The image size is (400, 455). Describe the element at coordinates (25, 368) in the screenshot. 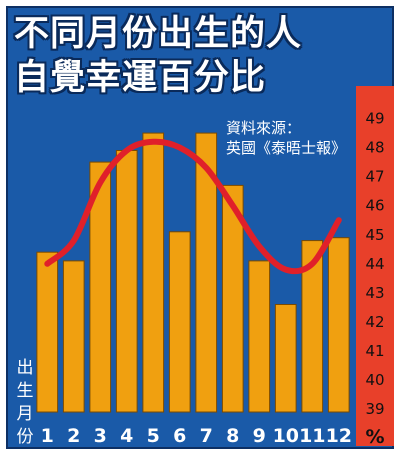

I see `x-axis-title-char-1: 出` at that location.